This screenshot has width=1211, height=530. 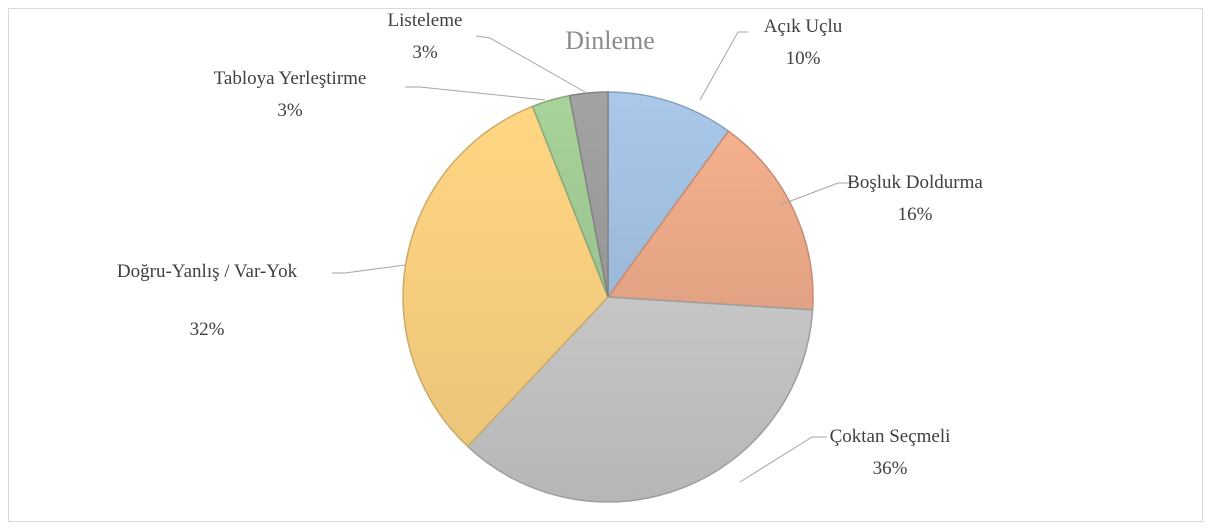 What do you see at coordinates (803, 58) in the screenshot?
I see `value-label: 10%` at bounding box center [803, 58].